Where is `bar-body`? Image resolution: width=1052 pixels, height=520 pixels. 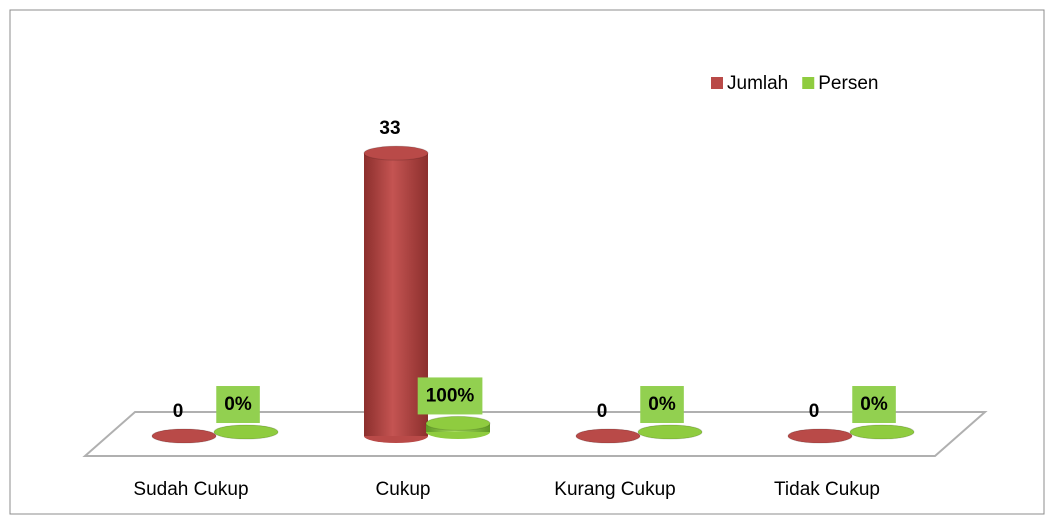 bar-body is located at coordinates (396, 294).